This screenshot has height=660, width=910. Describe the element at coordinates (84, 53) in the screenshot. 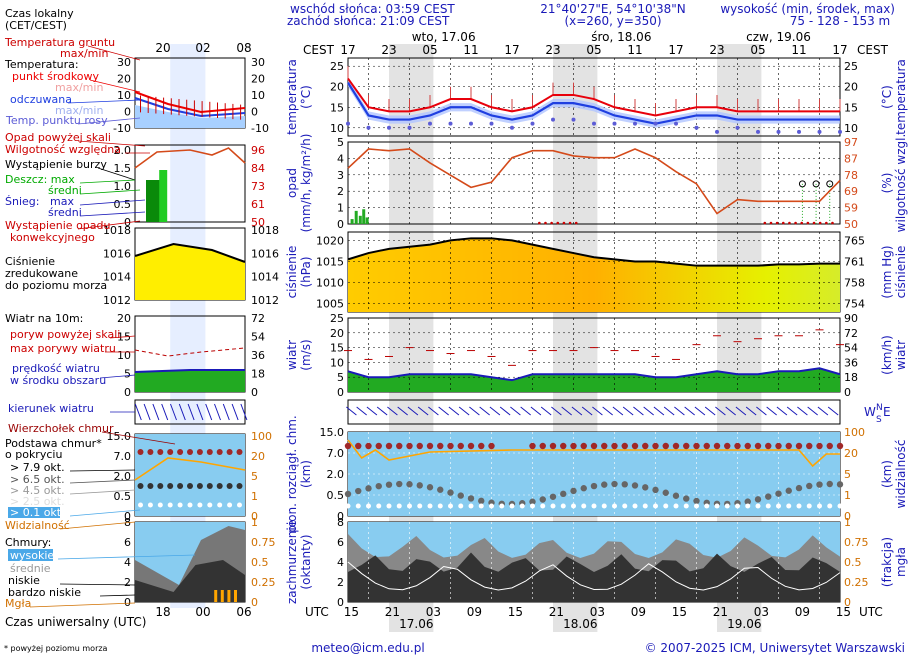

I see `legend-ground-temp-2: max/min` at that location.